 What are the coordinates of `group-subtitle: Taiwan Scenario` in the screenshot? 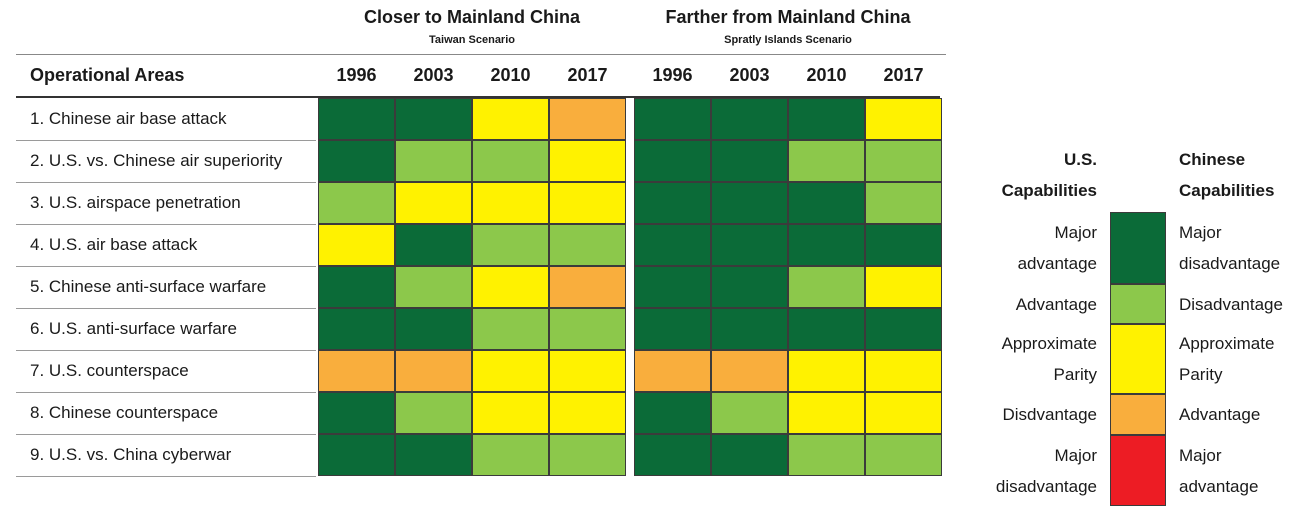 It's located at (472, 40).